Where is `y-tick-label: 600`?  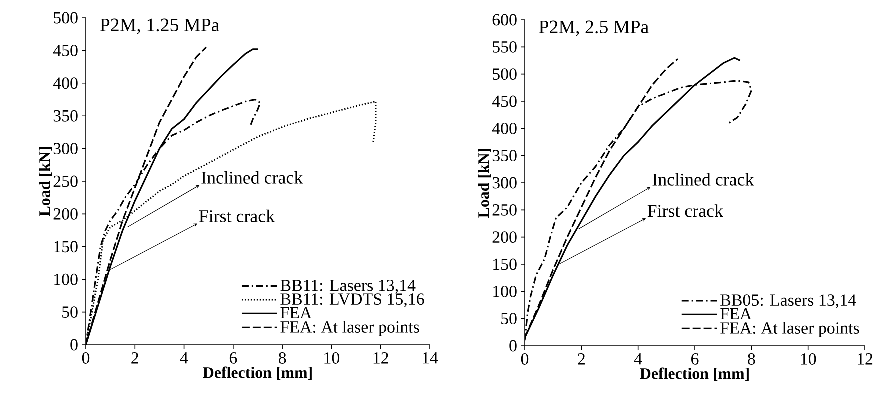 y-tick-label: 600 is located at coordinates (504, 20).